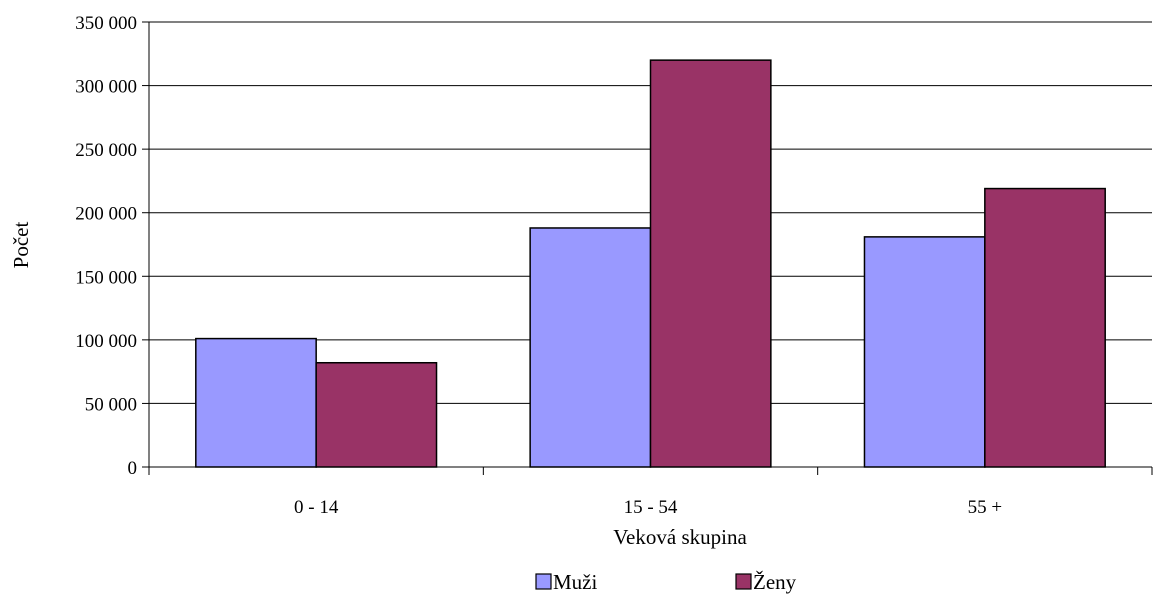 The height and width of the screenshot is (599, 1170). What do you see at coordinates (106, 341) in the screenshot?
I see `y-tick-label: 100 000` at bounding box center [106, 341].